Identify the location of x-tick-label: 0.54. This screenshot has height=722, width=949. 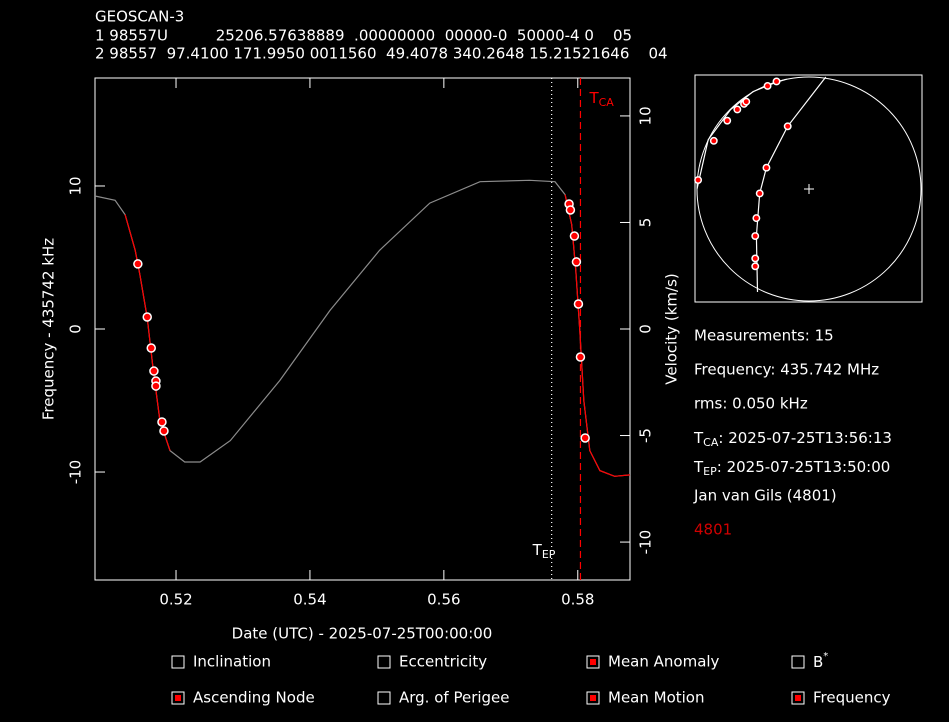
(309, 600).